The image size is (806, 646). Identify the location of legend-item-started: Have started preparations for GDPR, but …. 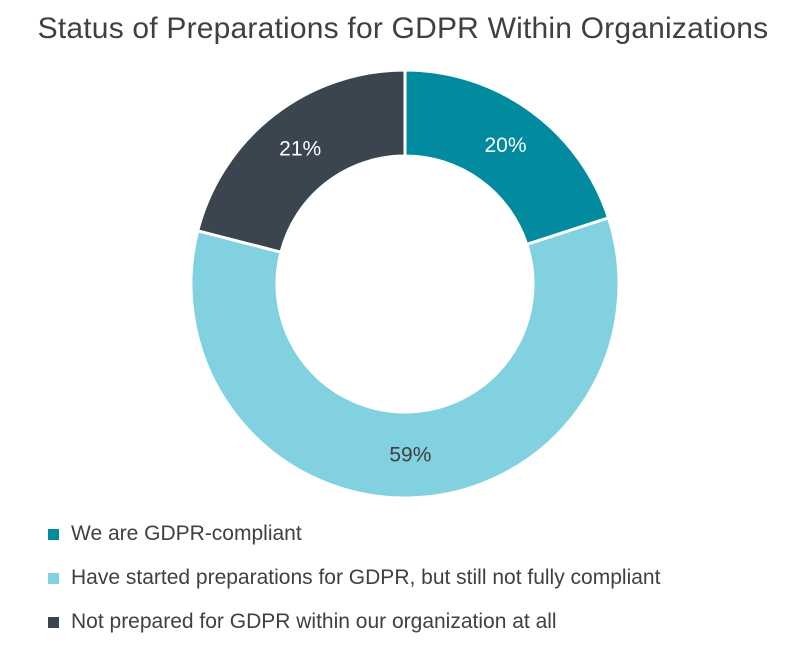
(418, 578).